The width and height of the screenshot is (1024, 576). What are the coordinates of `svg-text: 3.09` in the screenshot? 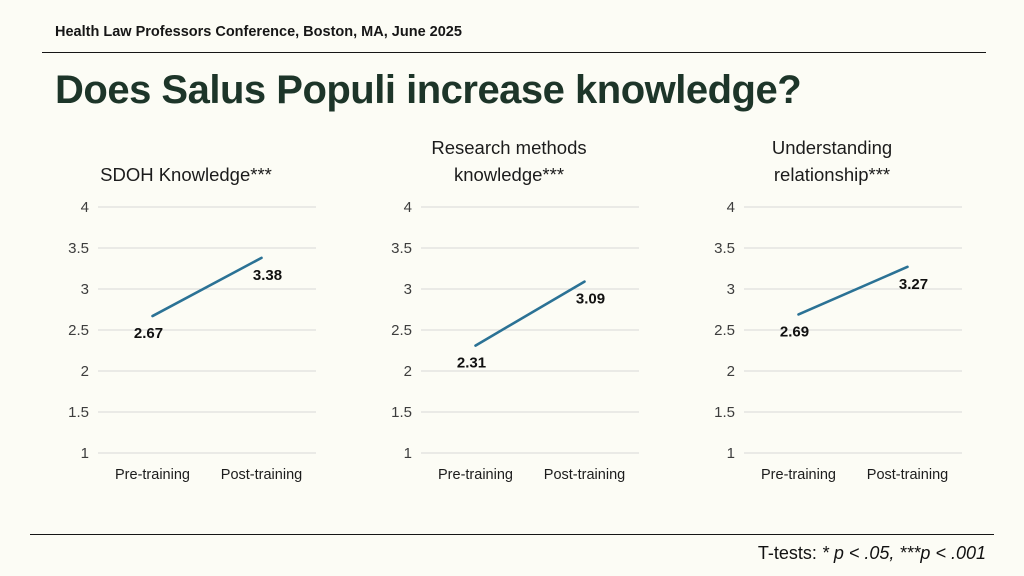 It's located at (590, 299).